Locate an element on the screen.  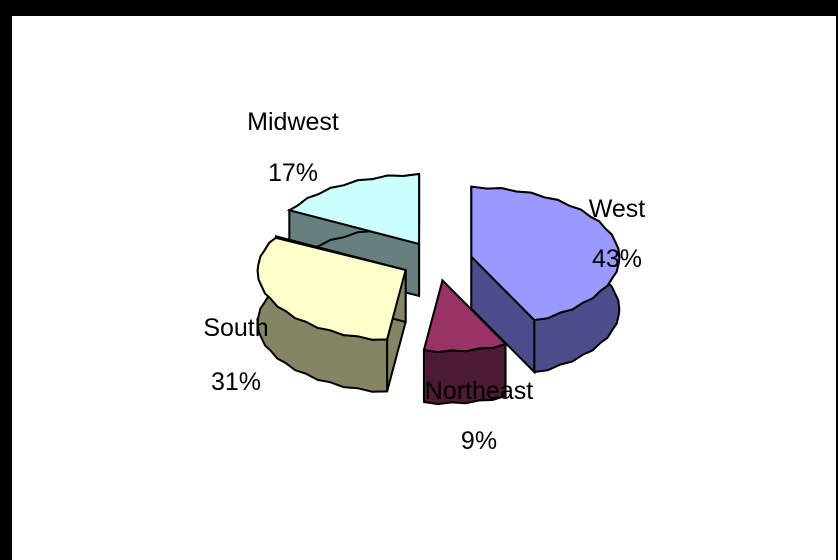
label-south: South 31% is located at coordinates (235, 355).